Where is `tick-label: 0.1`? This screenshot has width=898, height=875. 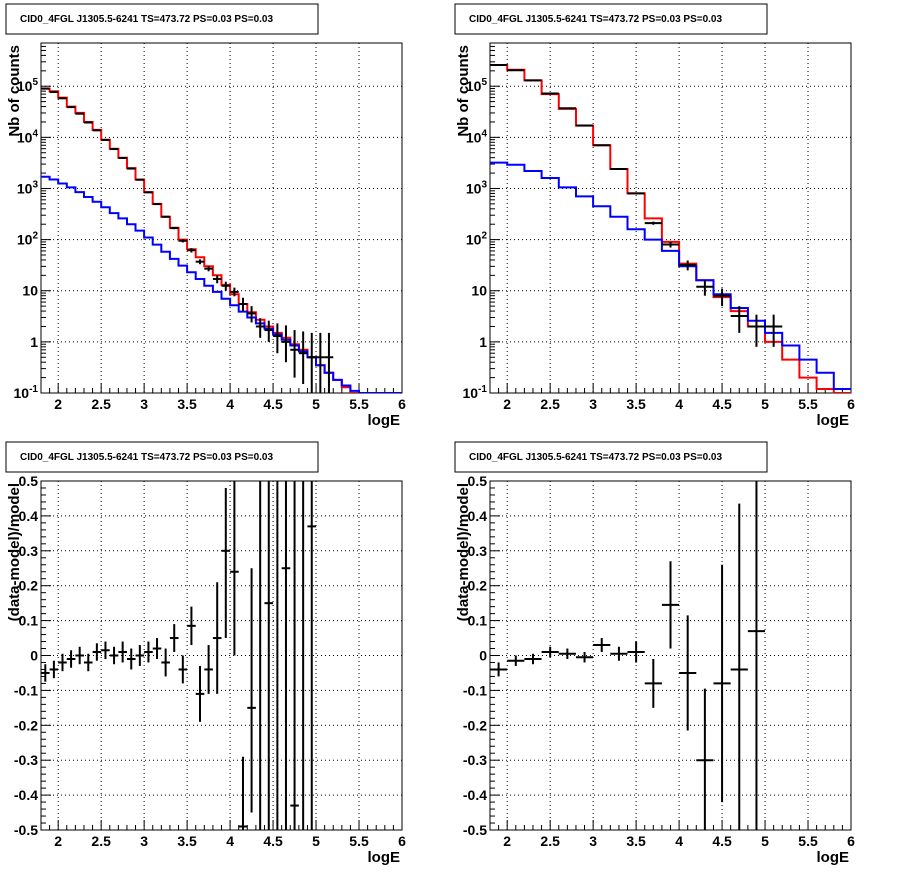
tick-label: 0.1 is located at coordinates (29, 621).